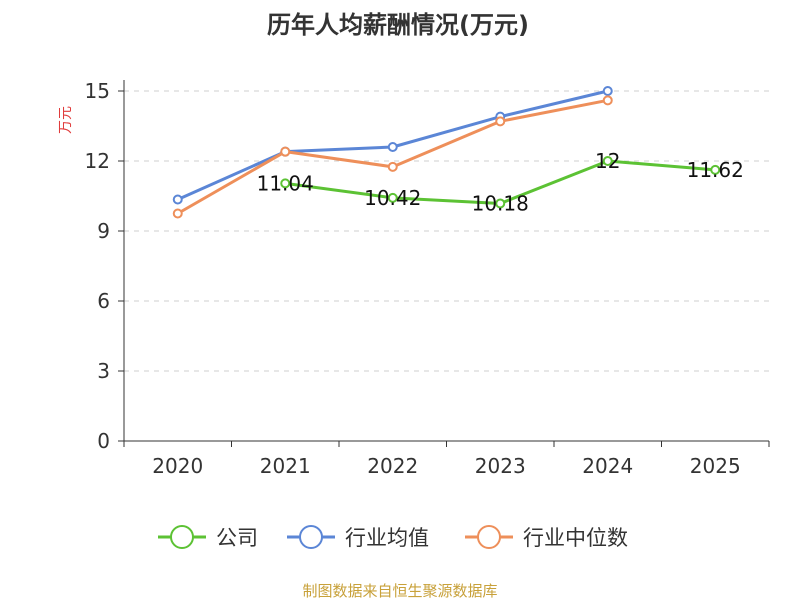 This screenshot has height=600, width=800. I want to click on y-axis-unit-label: 万元, so click(66, 120).